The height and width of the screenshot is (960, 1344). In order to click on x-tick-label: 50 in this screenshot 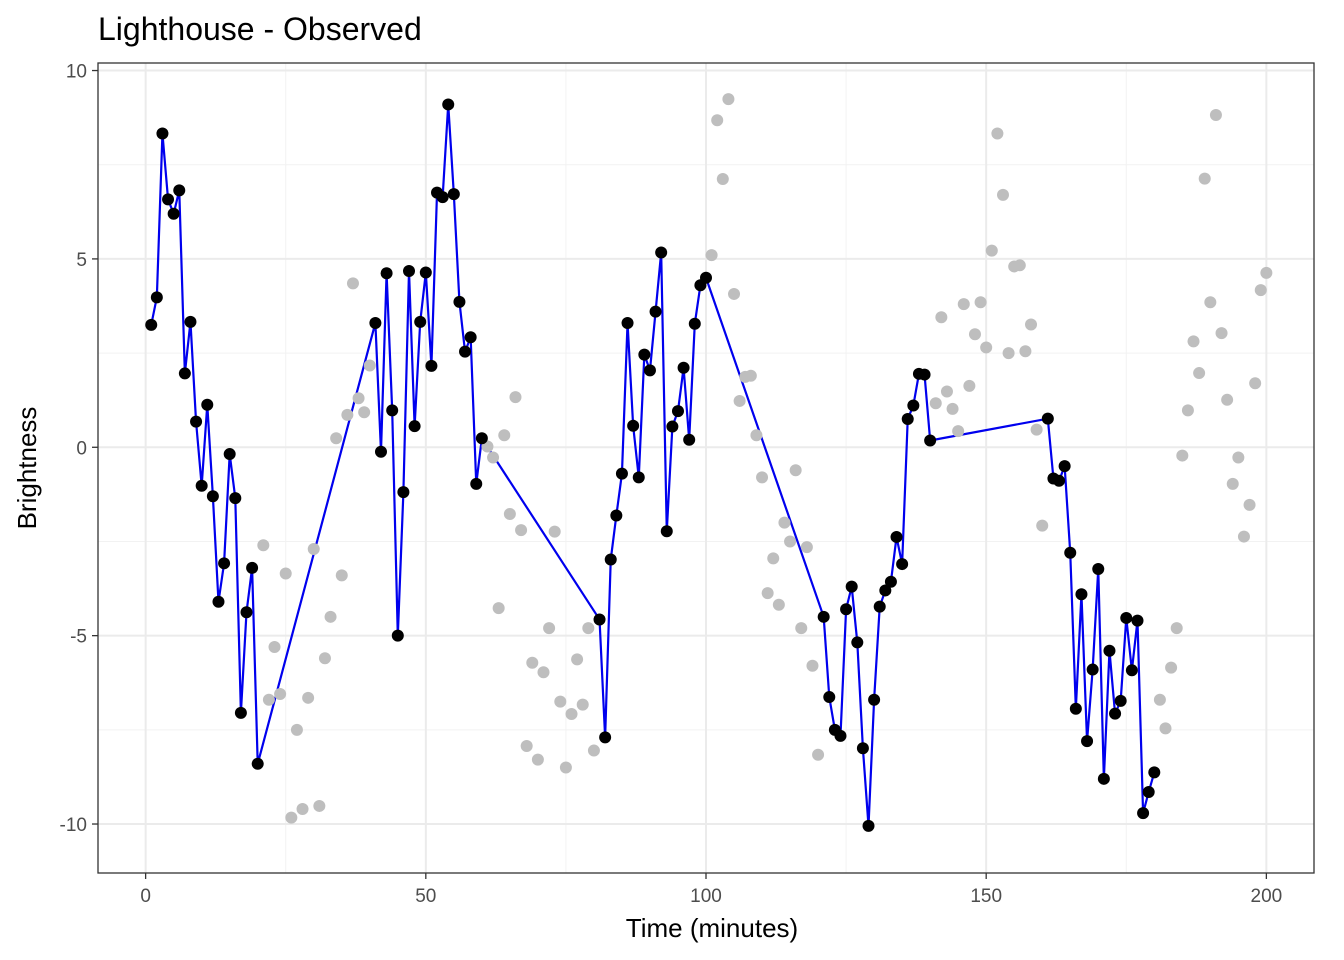, I will do `click(425, 896)`.